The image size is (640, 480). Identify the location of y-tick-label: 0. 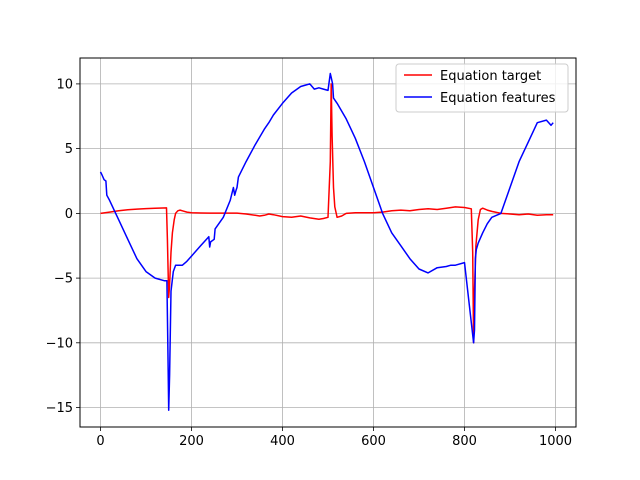
(69, 214).